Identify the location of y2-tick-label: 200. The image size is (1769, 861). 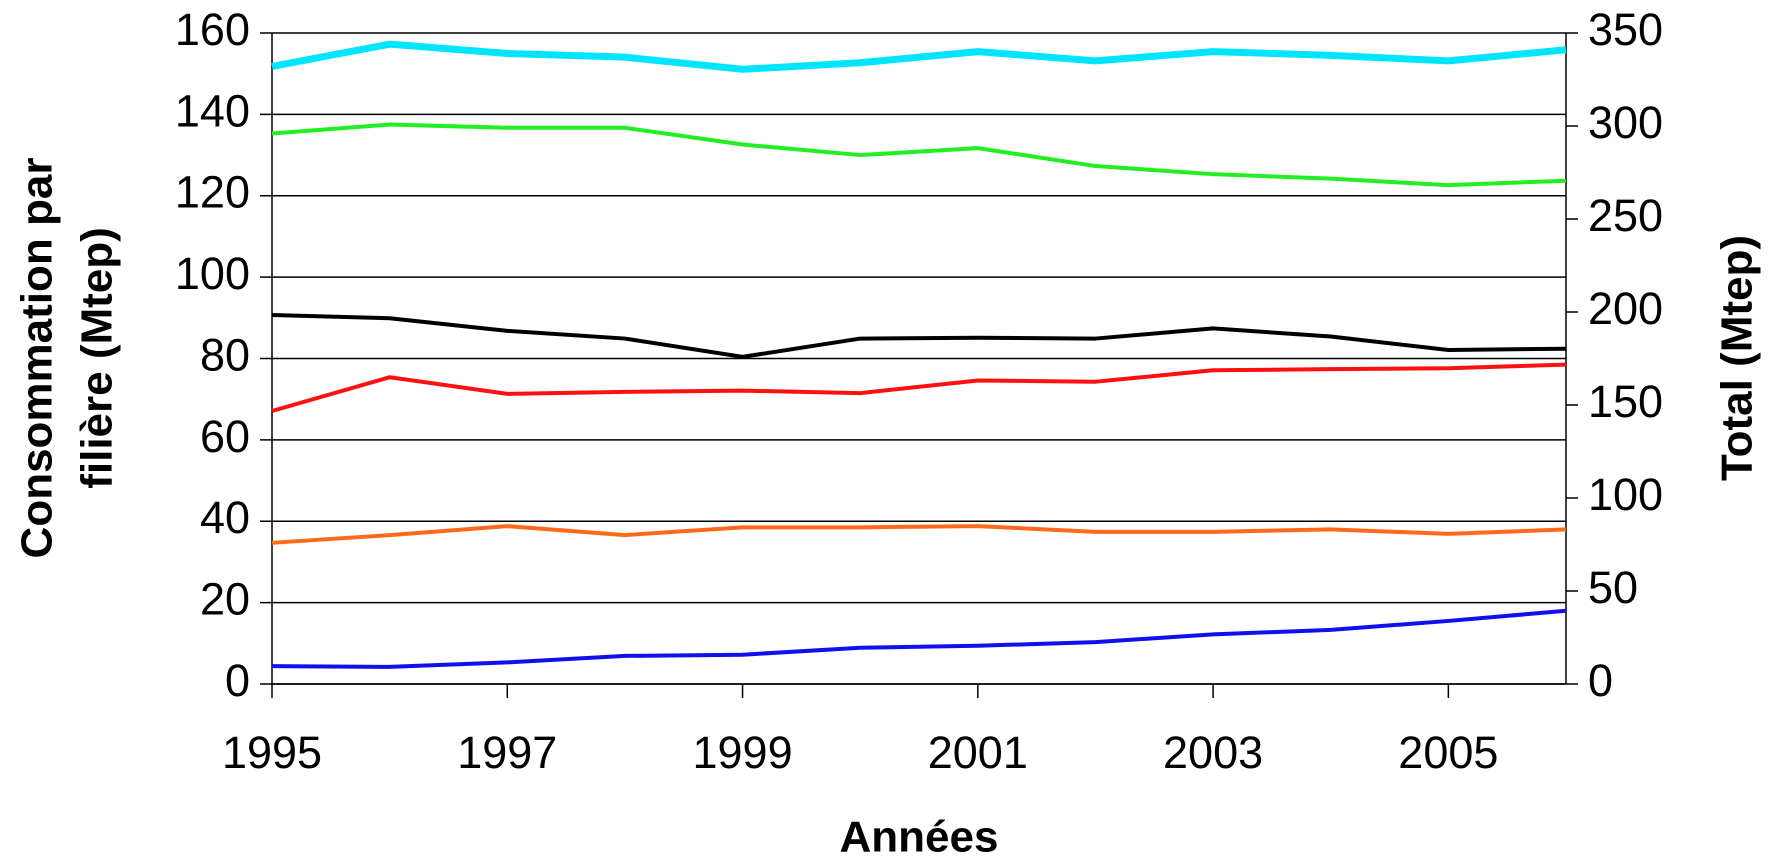
(1625, 308).